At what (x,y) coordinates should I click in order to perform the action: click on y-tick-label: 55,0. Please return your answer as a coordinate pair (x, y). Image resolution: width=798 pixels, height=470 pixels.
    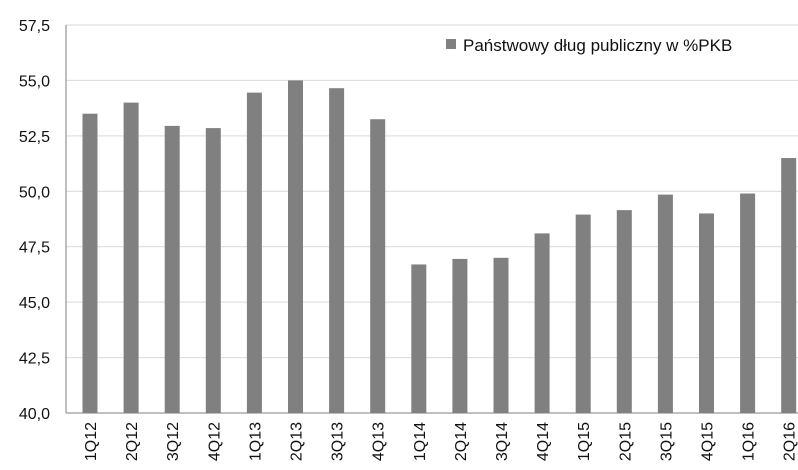
    Looking at the image, I should click on (34, 81).